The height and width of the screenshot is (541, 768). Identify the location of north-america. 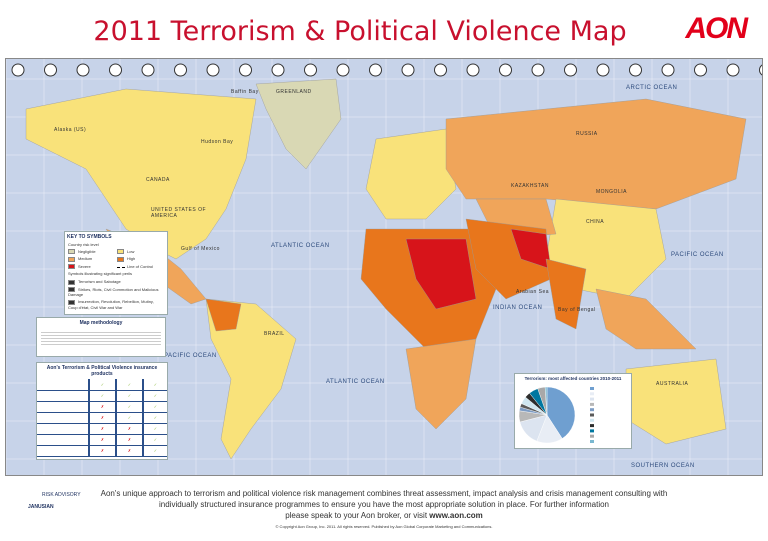
(141, 174).